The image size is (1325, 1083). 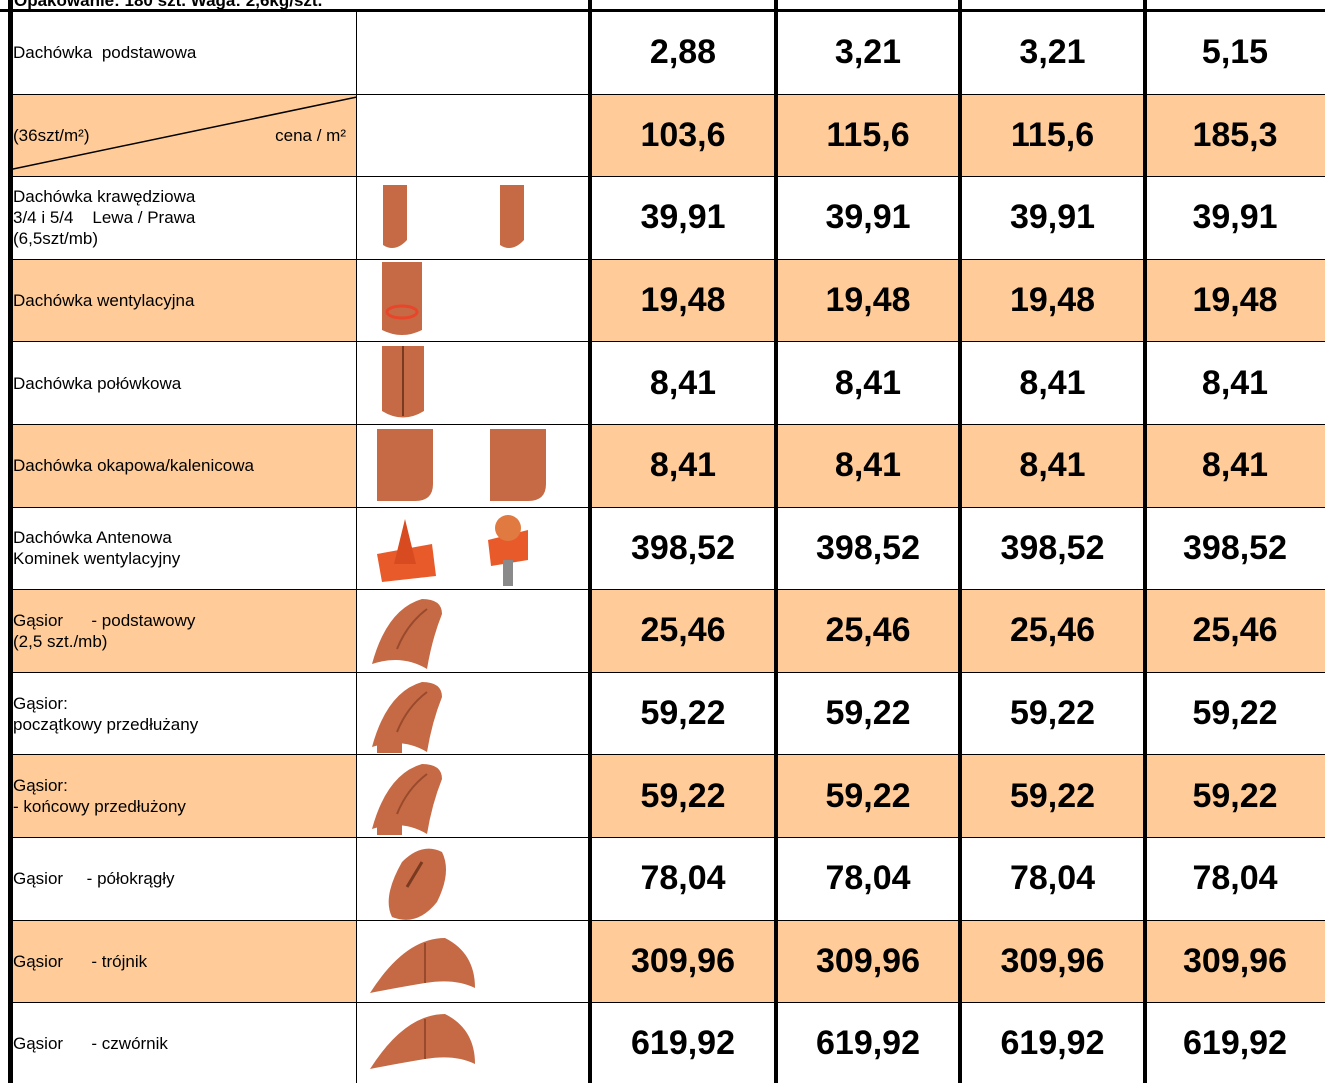 I want to click on row-label: Gąsior - podstawowy (2,5 szt./mb), so click(x=183, y=631).